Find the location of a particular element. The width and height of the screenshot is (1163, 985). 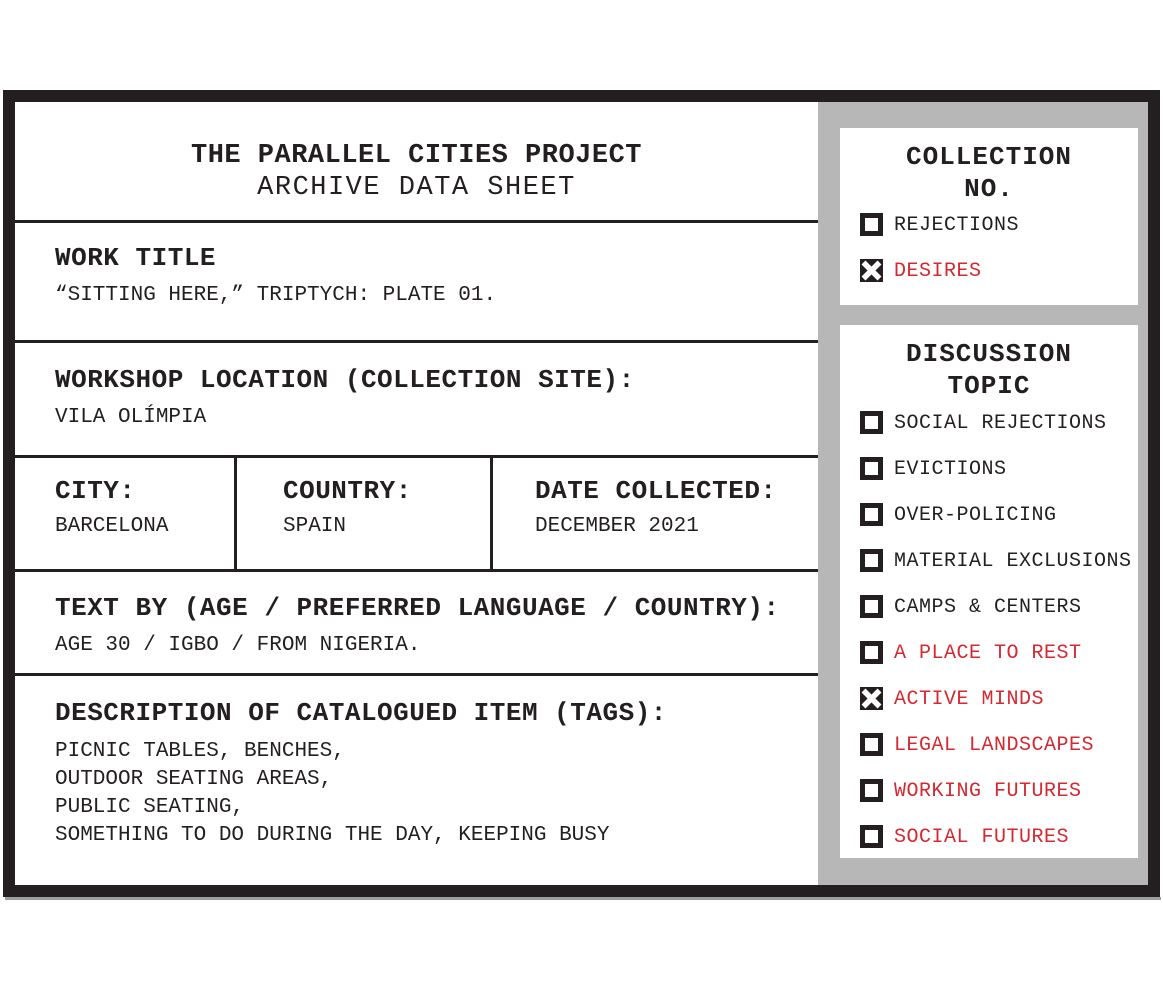

option-desires: DESIRES is located at coordinates (999, 271).